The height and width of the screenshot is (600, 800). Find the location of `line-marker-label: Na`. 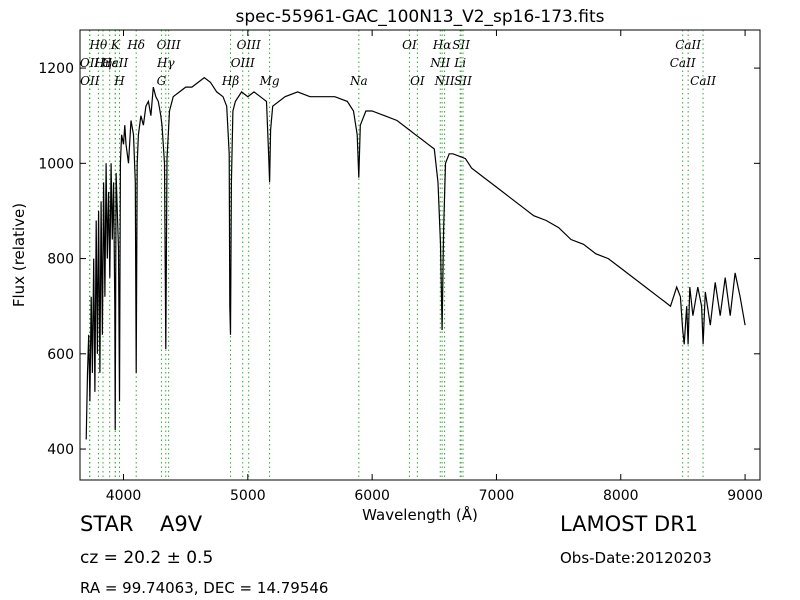

line-marker-label: Na is located at coordinates (358, 81).